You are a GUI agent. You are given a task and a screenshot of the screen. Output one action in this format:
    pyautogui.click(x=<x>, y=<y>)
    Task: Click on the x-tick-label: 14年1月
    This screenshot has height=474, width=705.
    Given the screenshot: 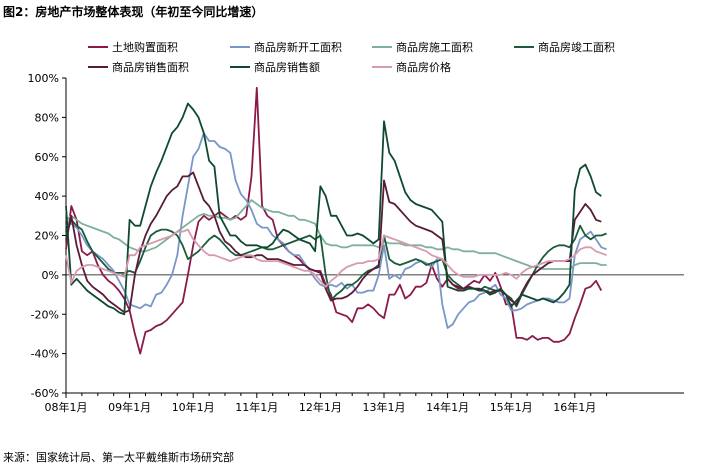 What is the action you would take?
    pyautogui.click(x=447, y=407)
    